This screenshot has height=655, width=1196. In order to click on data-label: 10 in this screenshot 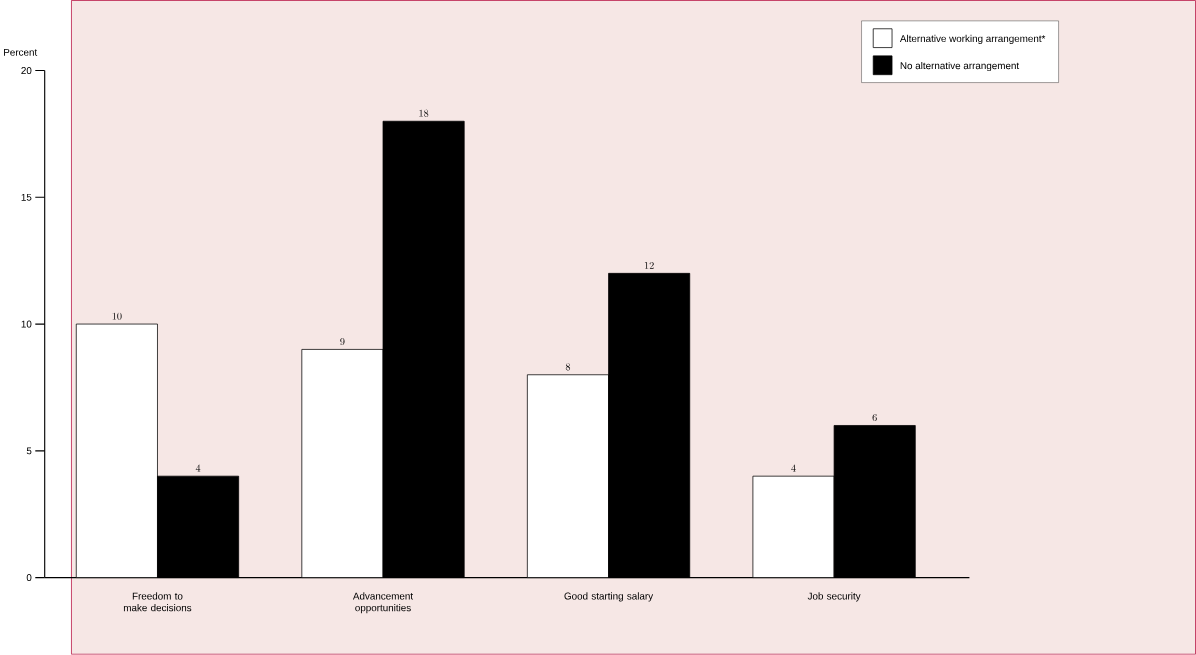, I will do `click(117, 316)`.